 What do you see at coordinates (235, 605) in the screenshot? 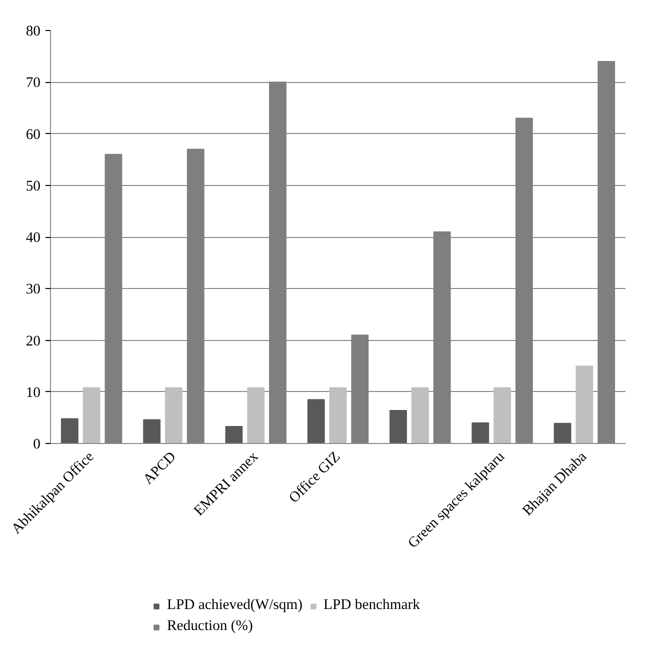
I see `legend-label: LPD achieved(W/sqm)` at bounding box center [235, 605].